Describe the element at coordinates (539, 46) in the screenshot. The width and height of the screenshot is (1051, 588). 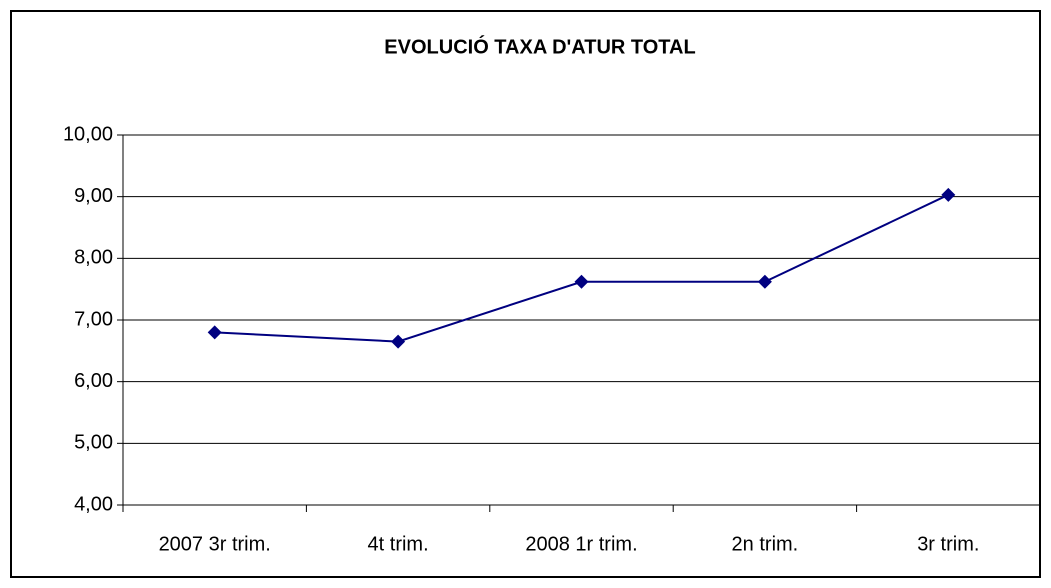
I see `chart-title: EVOLUCIÓ TAXA D'ATUR TOTAL` at that location.